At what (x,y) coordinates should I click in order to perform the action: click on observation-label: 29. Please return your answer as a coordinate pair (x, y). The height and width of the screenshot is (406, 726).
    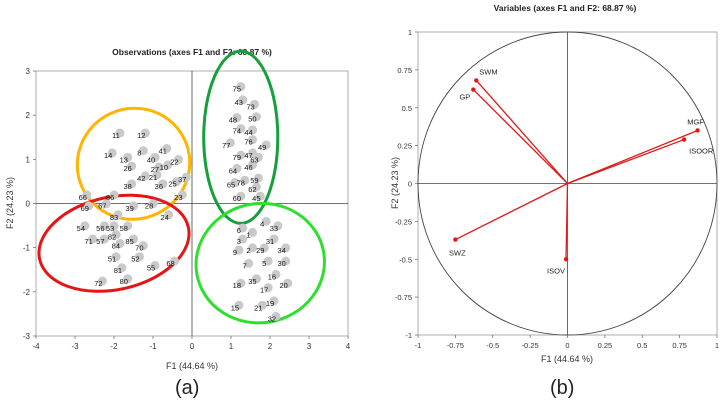
    Looking at the image, I should click on (260, 250).